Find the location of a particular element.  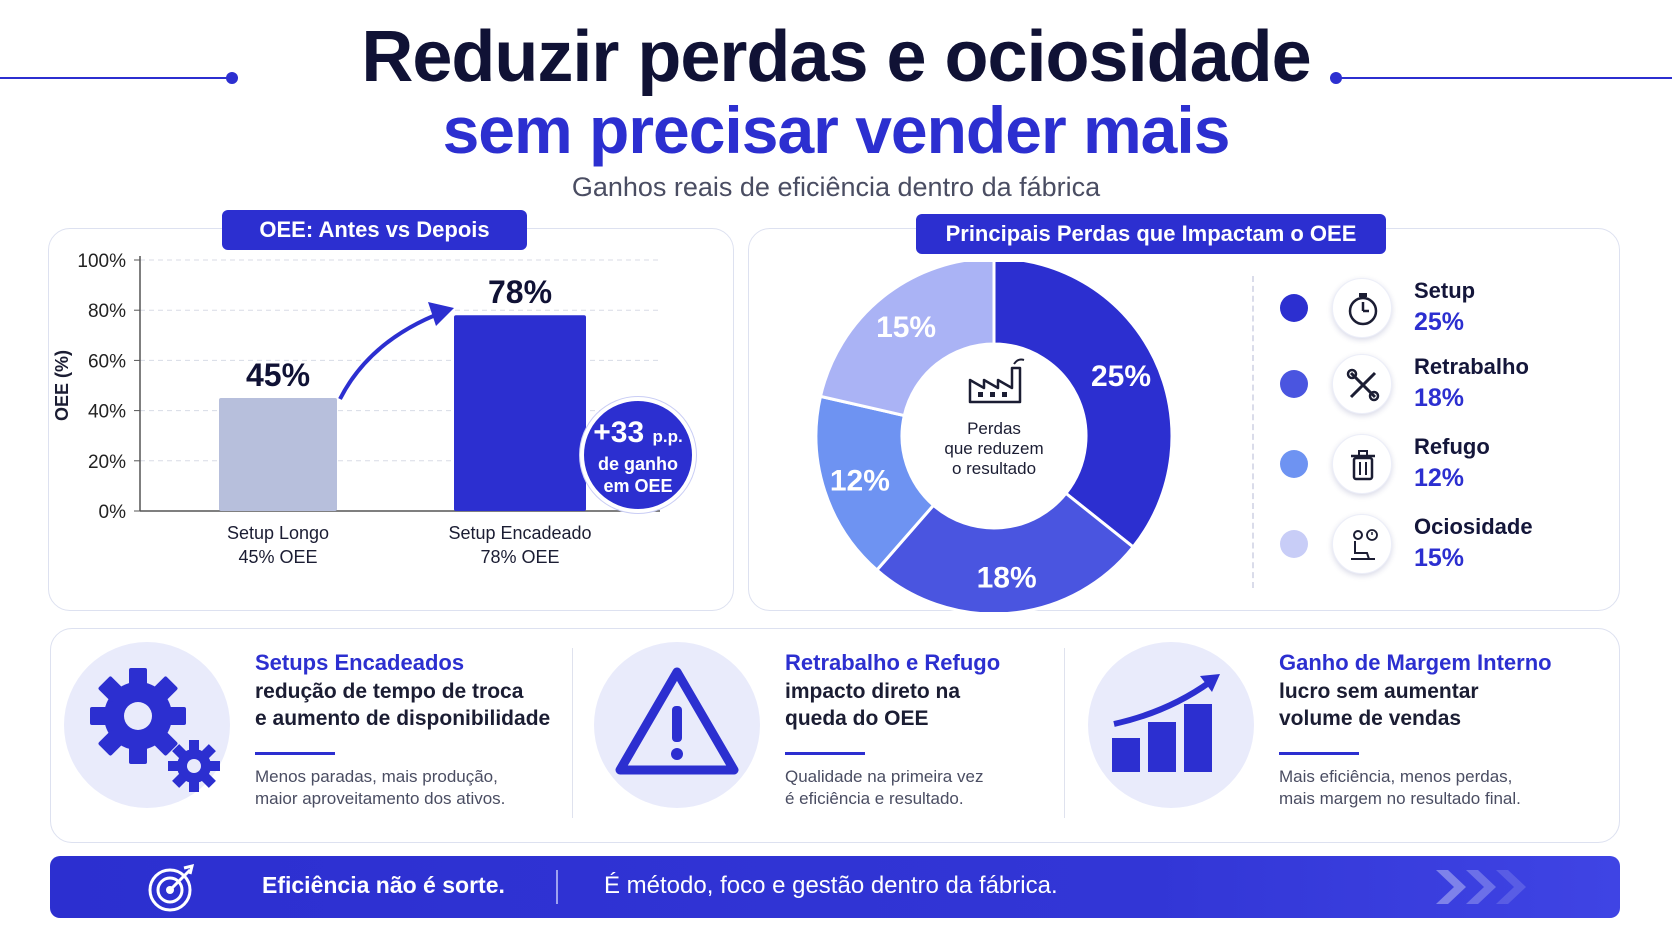

y-tick-label: 100% is located at coordinates (101, 261).